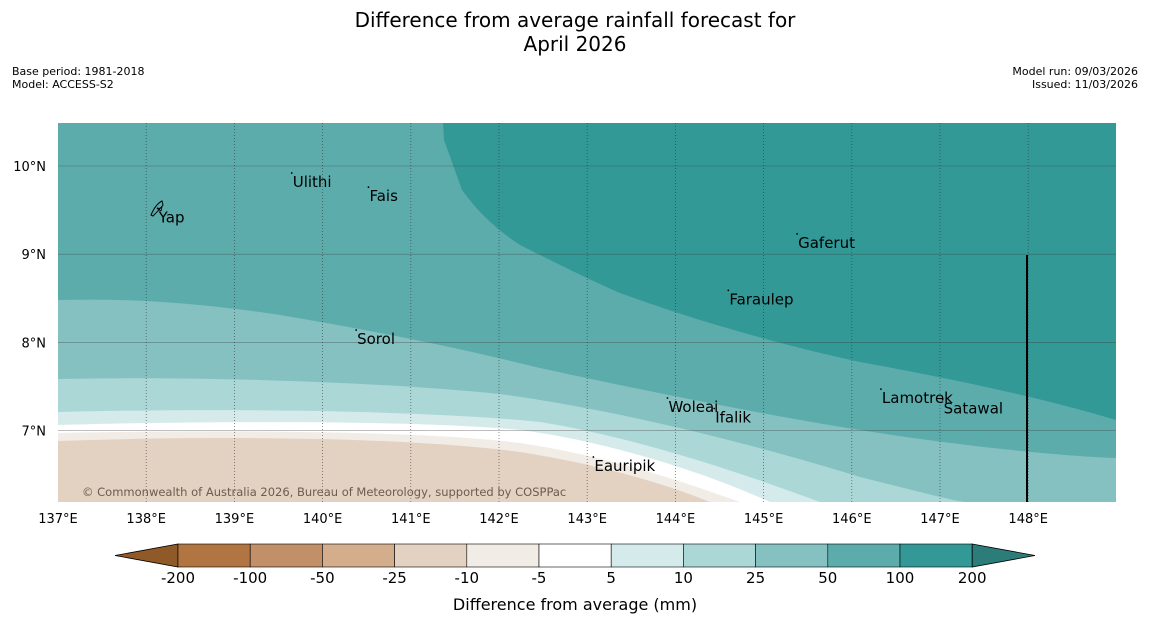 This screenshot has width=1150, height=644. What do you see at coordinates (940, 519) in the screenshot?
I see `longitude-tick-label: 147°E` at bounding box center [940, 519].